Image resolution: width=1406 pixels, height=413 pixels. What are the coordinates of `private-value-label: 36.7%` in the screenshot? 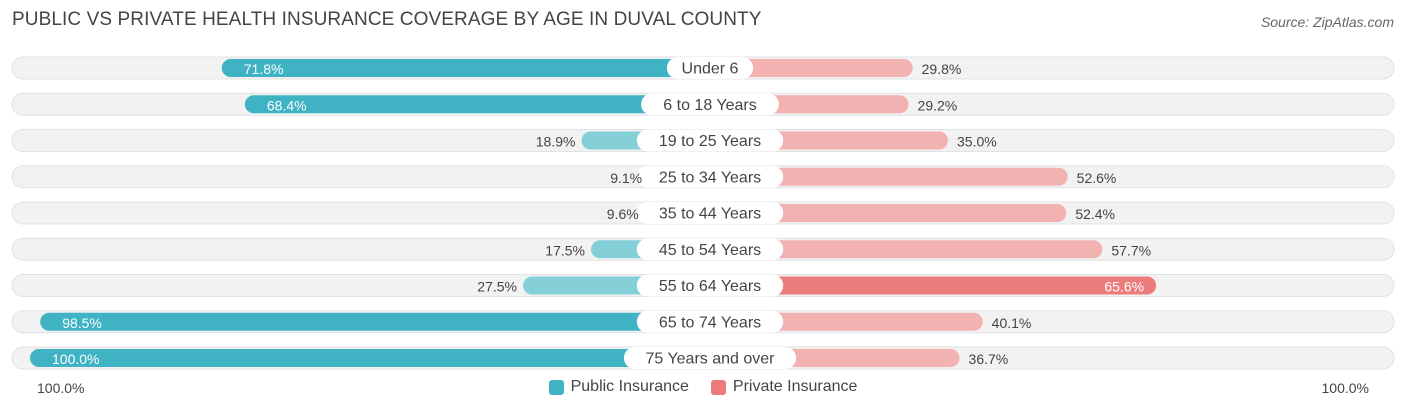 It's located at (989, 359).